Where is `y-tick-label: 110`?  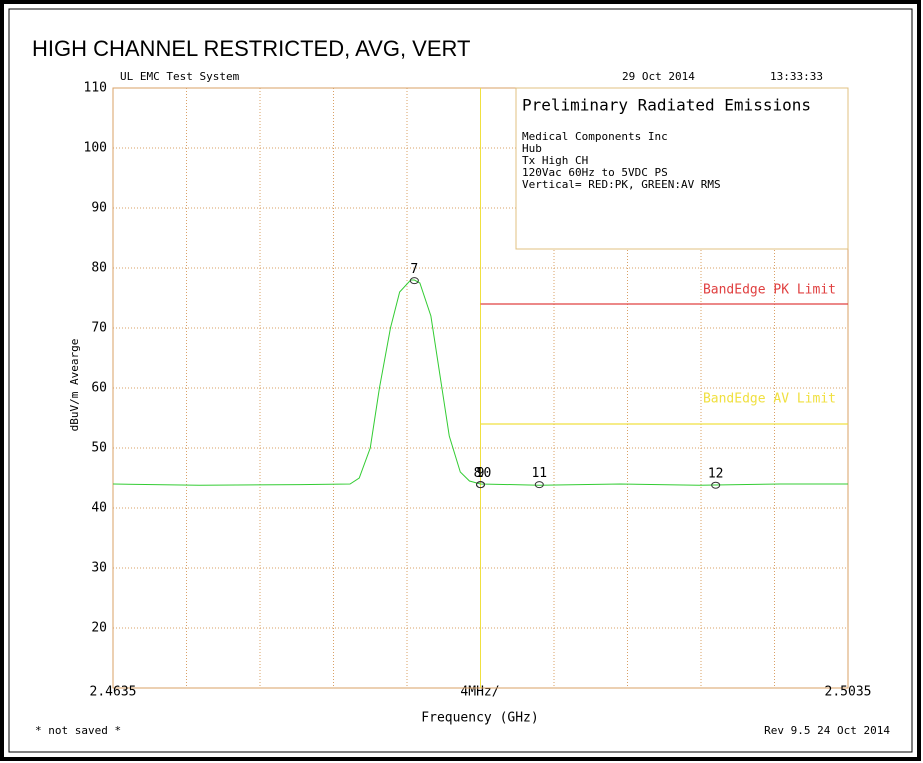
y-tick-label: 110 is located at coordinates (95, 88).